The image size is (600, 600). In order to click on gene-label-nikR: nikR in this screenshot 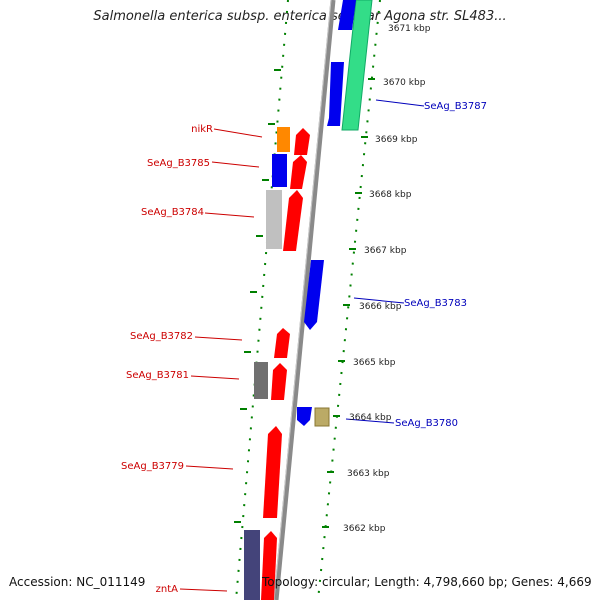, I will do `click(202, 129)`.